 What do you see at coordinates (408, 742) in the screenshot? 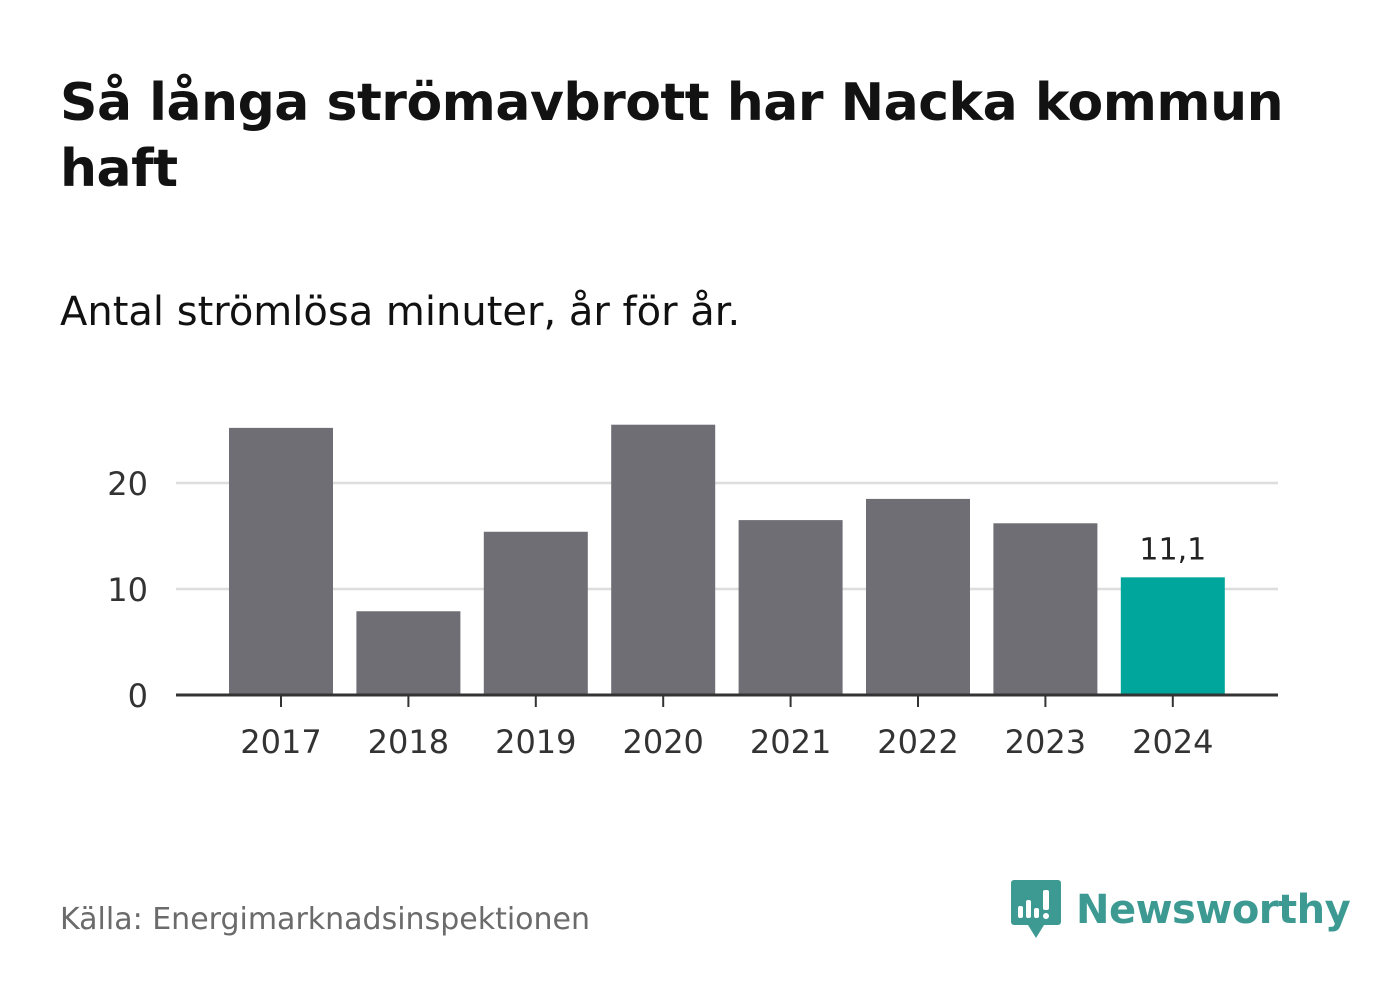
I see `x-tick-label: 2018` at bounding box center [408, 742].